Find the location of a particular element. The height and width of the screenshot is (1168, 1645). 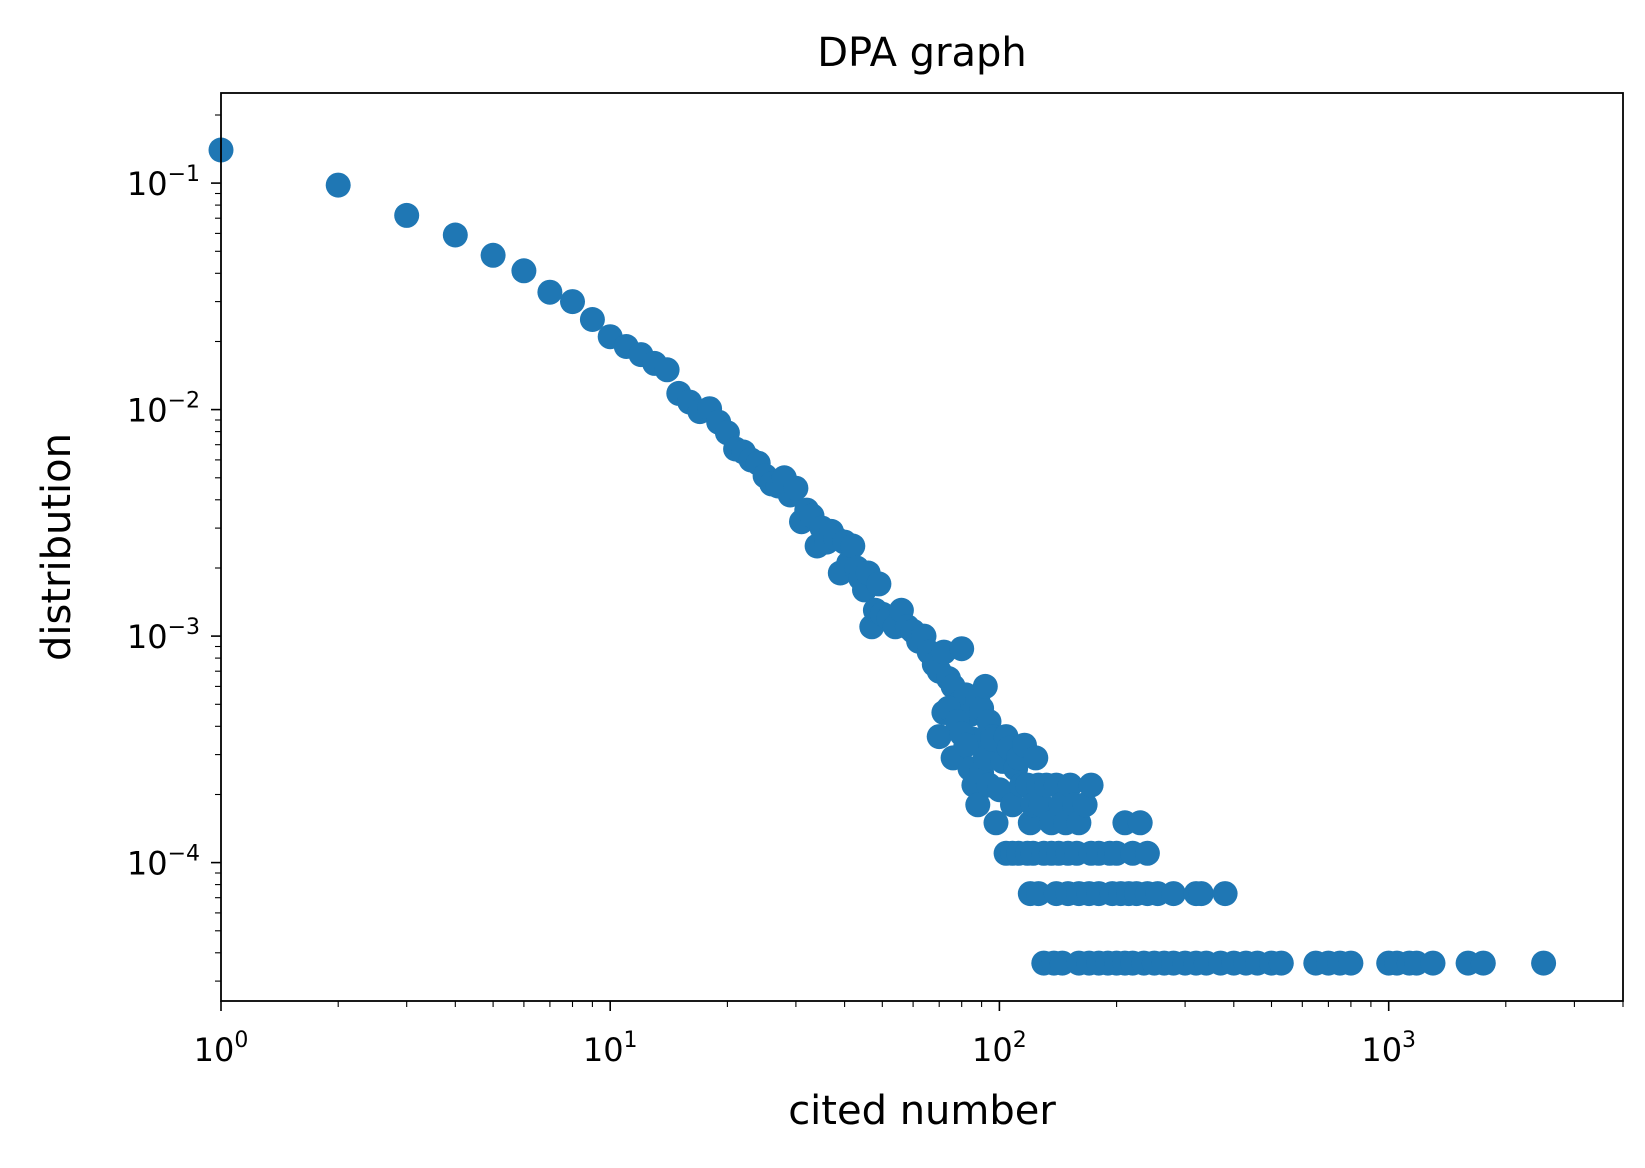

y-tick-label: 10−1 is located at coordinates (163, 182).